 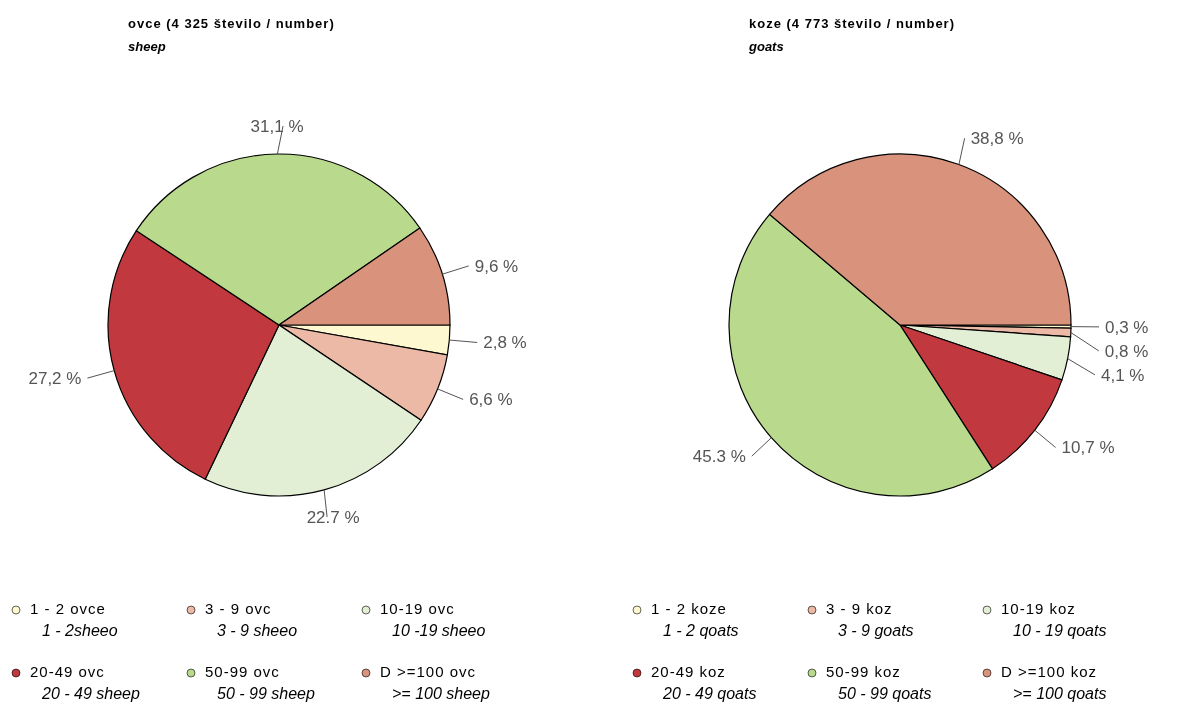 I want to click on data-label: 2,8 %, so click(x=505, y=343).